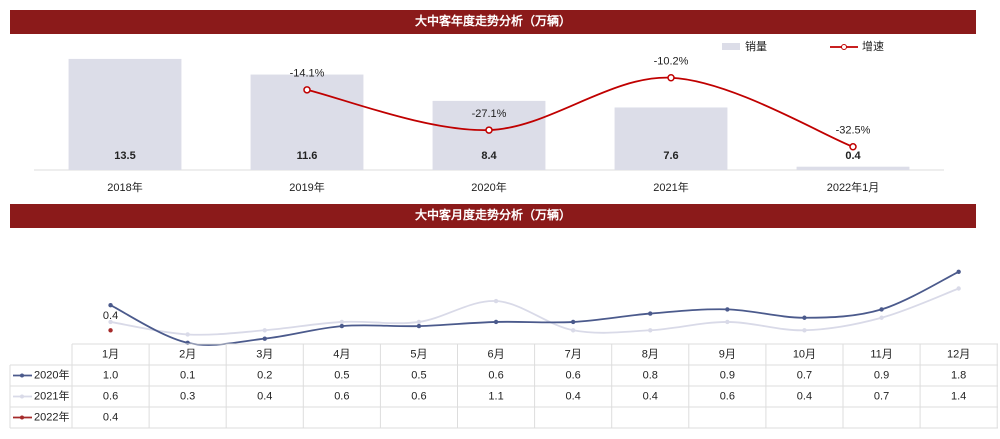 Image resolution: width=1000 pixels, height=439 pixels. What do you see at coordinates (51, 416) in the screenshot?
I see `row-label: 2022年` at bounding box center [51, 416].